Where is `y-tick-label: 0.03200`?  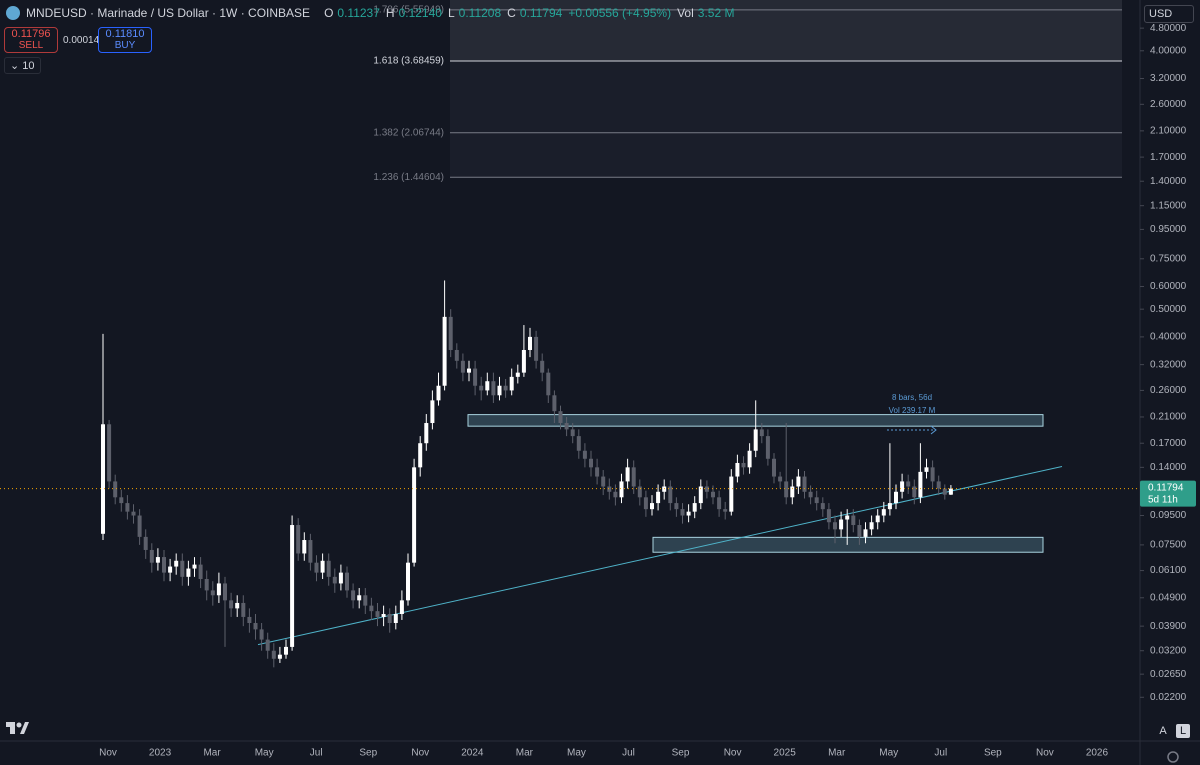
y-tick-label: 0.03200 is located at coordinates (1168, 650).